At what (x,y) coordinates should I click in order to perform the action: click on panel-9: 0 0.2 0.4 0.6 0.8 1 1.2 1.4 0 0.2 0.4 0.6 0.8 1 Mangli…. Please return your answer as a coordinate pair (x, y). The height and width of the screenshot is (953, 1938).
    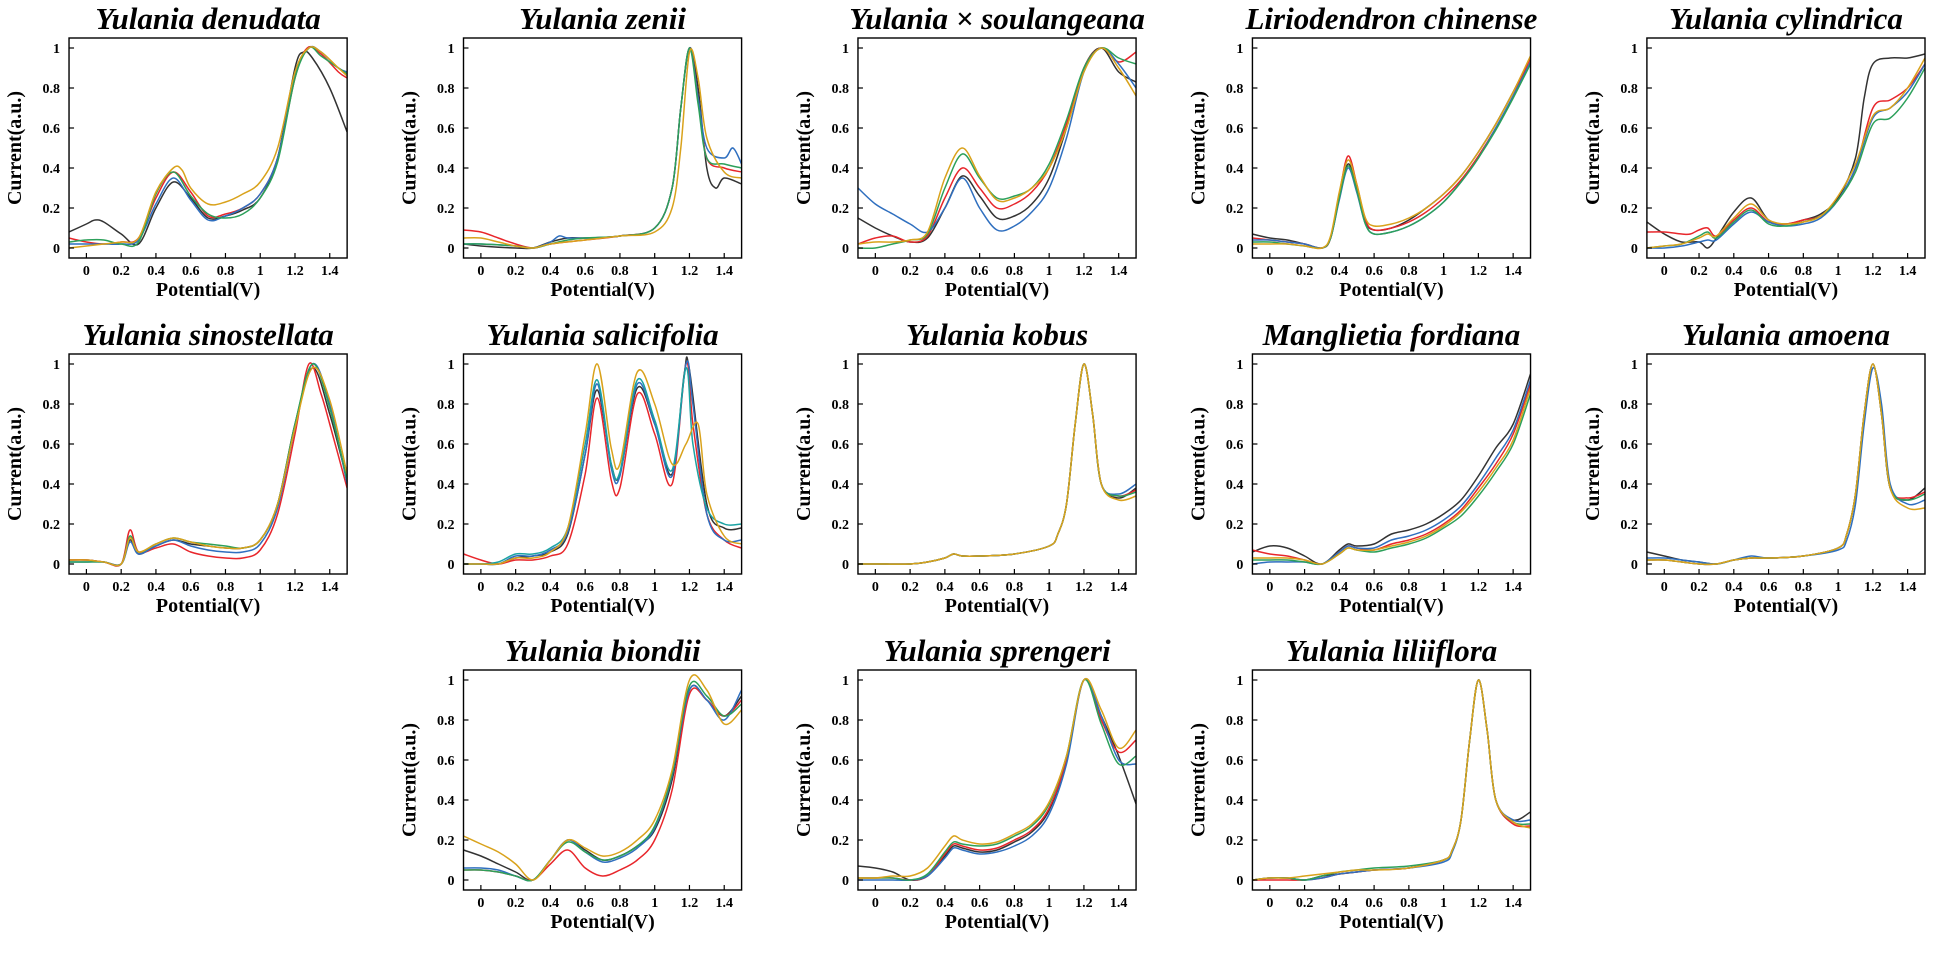
    Looking at the image, I should click on (1359, 467).